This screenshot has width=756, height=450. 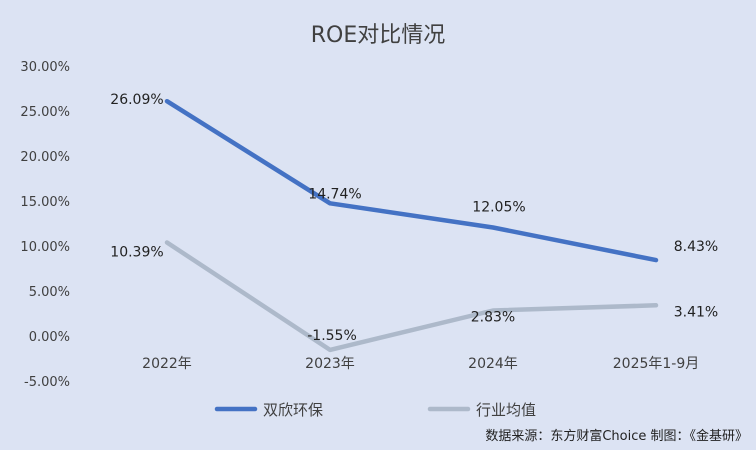 What do you see at coordinates (334, 194) in the screenshot?
I see `data-label: 14.74%` at bounding box center [334, 194].